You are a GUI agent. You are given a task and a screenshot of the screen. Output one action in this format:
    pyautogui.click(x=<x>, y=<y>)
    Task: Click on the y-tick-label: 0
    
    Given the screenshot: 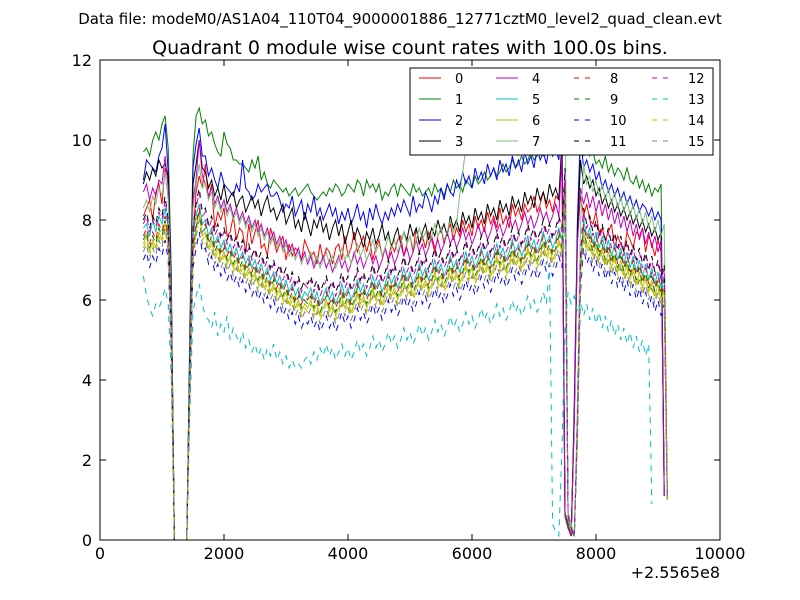 What is the action you would take?
    pyautogui.click(x=87, y=540)
    